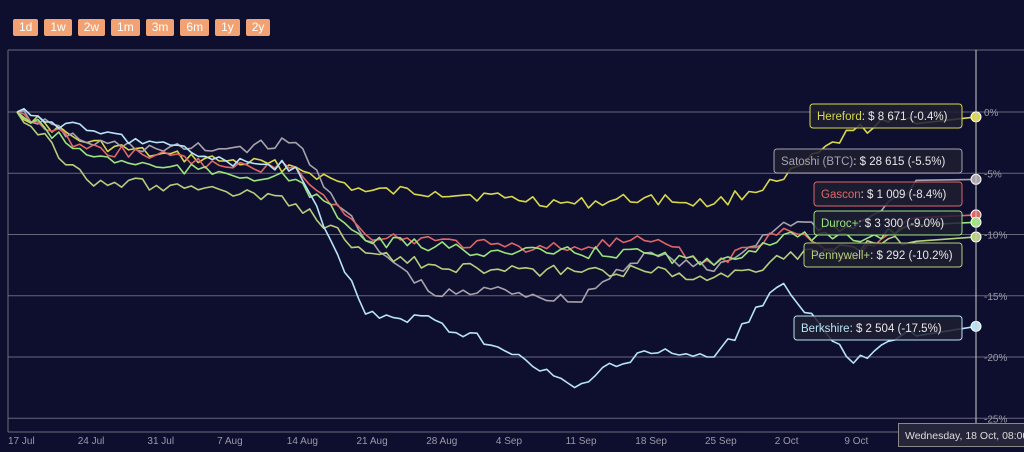 The width and height of the screenshot is (1024, 452). Describe the element at coordinates (840, 224) in the screenshot. I see `tooltip-series-name: Duroc+` at that location.